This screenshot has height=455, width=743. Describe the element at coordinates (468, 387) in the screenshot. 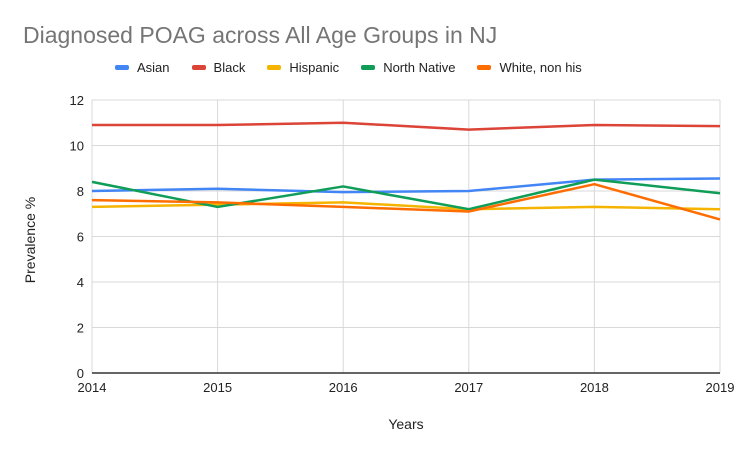

I see `x-tick-label: 2017` at that location.